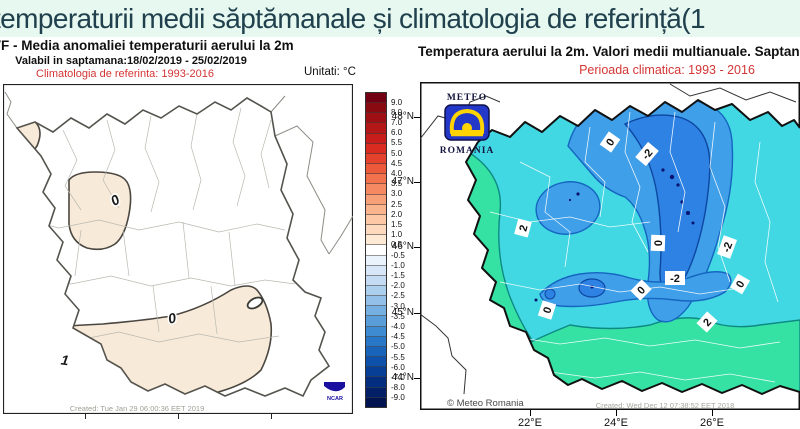 The height and width of the screenshot is (429, 800). What do you see at coordinates (397, 174) in the screenshot?
I see `colorbar-tick-label: 4.0` at bounding box center [397, 174].